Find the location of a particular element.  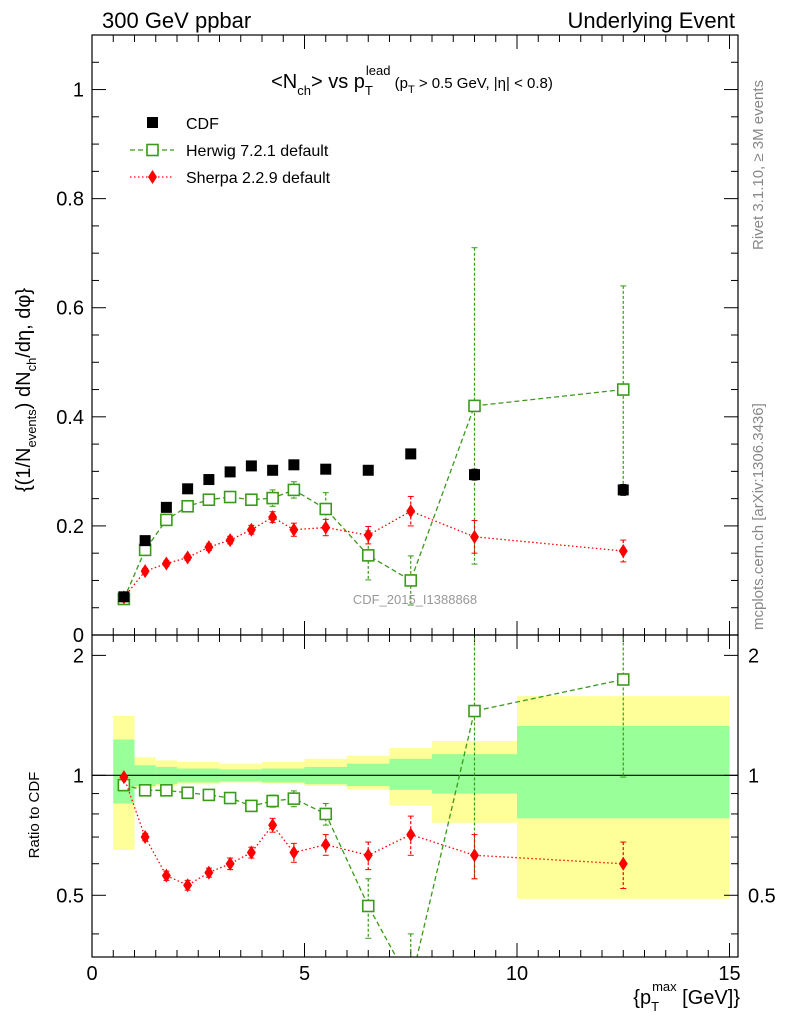

ratio-y-tick-label-left: 2 is located at coordinates (78, 656).